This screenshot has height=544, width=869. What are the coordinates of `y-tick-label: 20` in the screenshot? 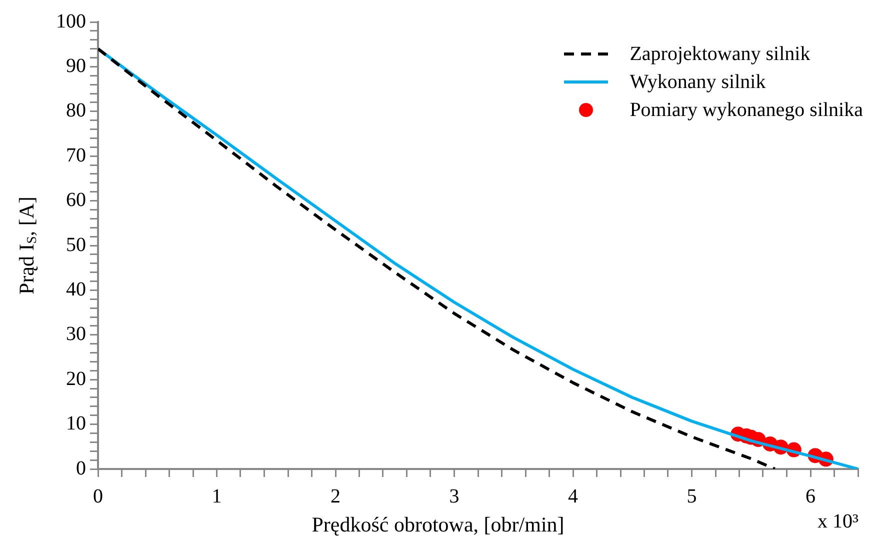 It's located at (76, 379).